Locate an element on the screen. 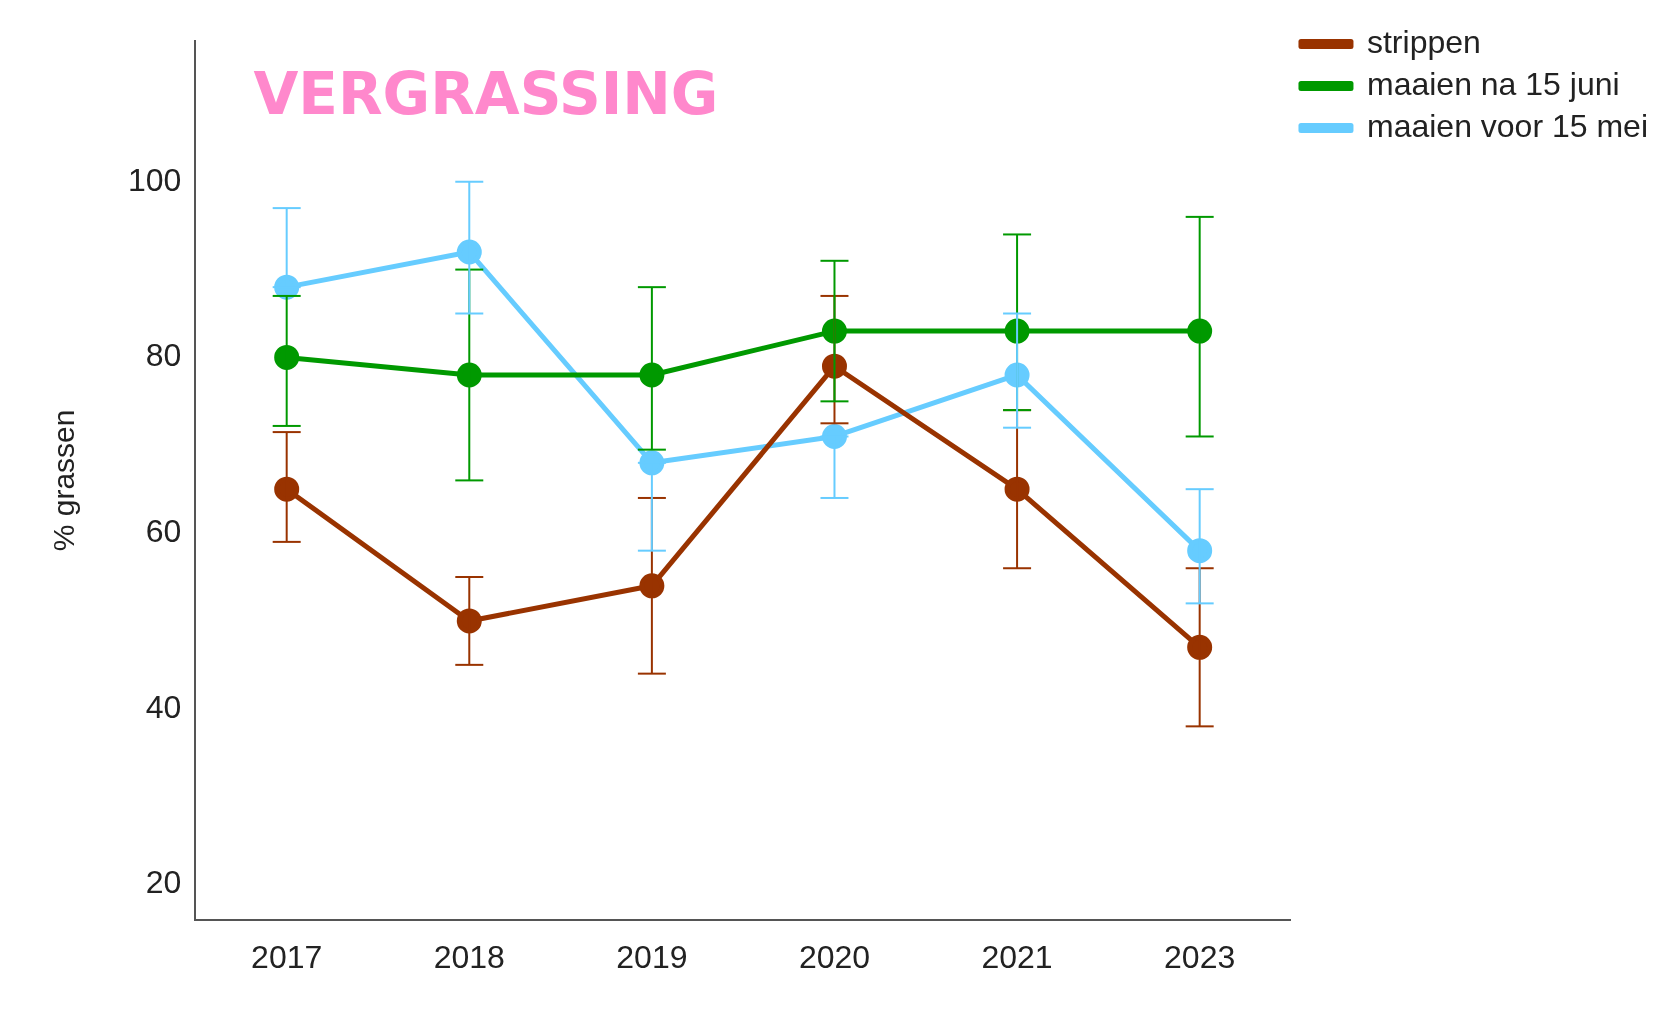 Image resolution: width=1678 pixels, height=1017 pixels. legend-label: maaien na 15 juni is located at coordinates (1493, 83).